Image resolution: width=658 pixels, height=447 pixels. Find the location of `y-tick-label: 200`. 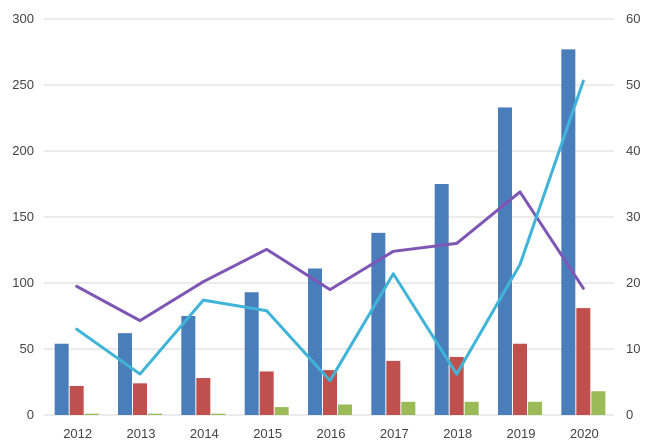

y-tick-label: 200 is located at coordinates (23, 150).